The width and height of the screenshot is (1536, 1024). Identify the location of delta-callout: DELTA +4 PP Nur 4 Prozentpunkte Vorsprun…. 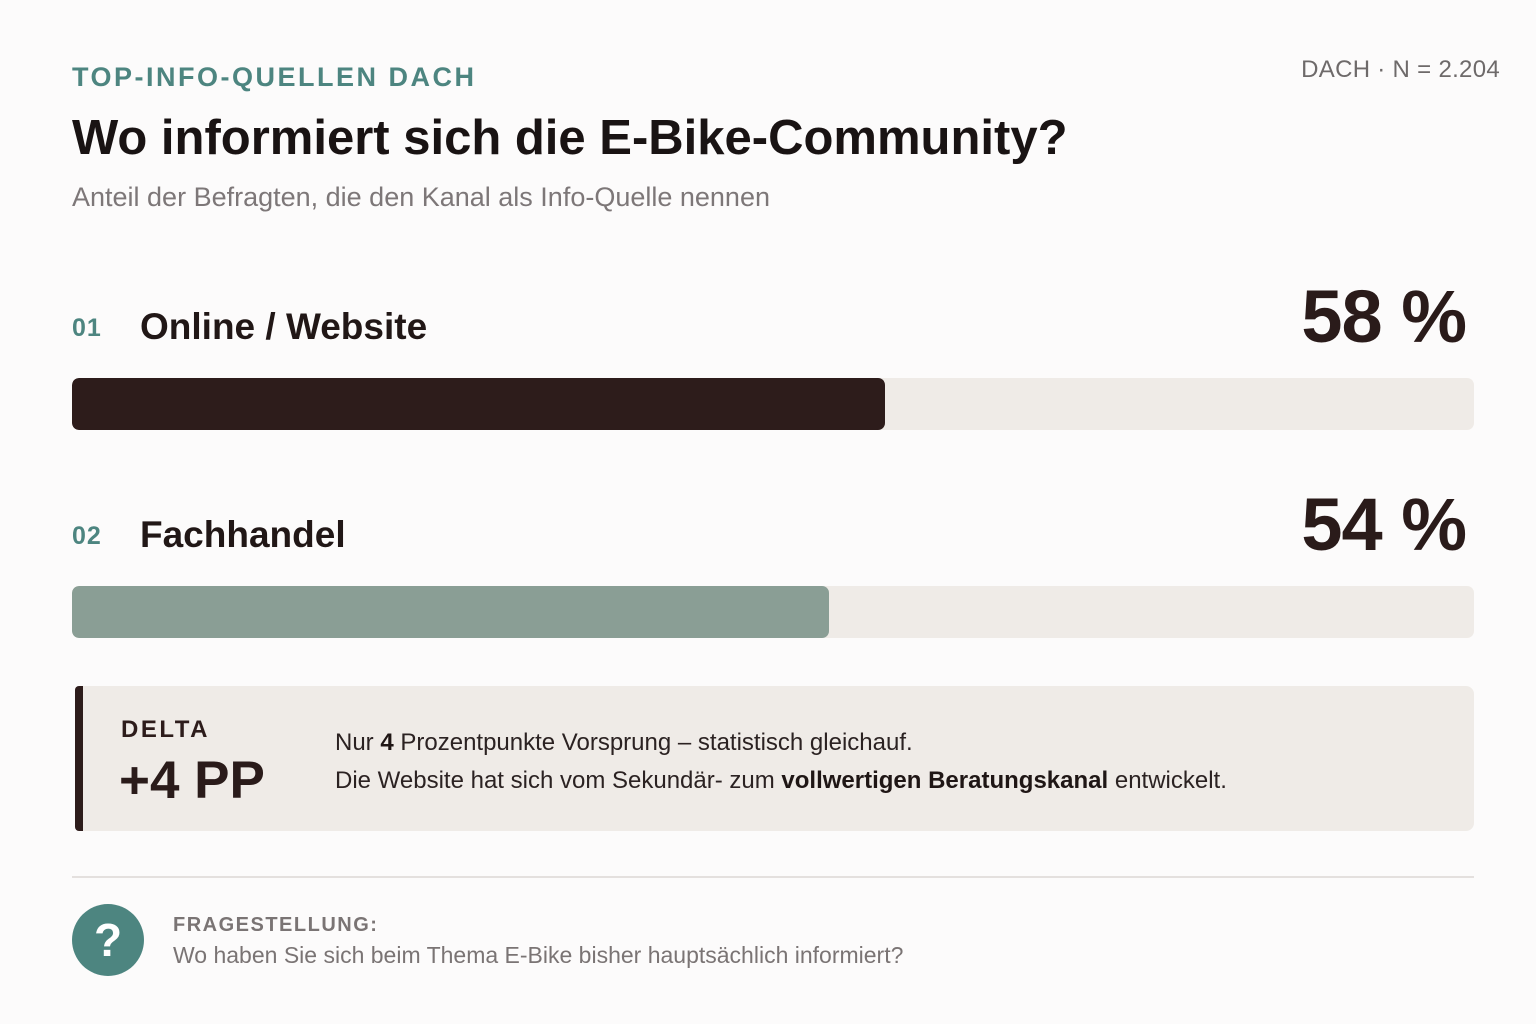
(774, 758).